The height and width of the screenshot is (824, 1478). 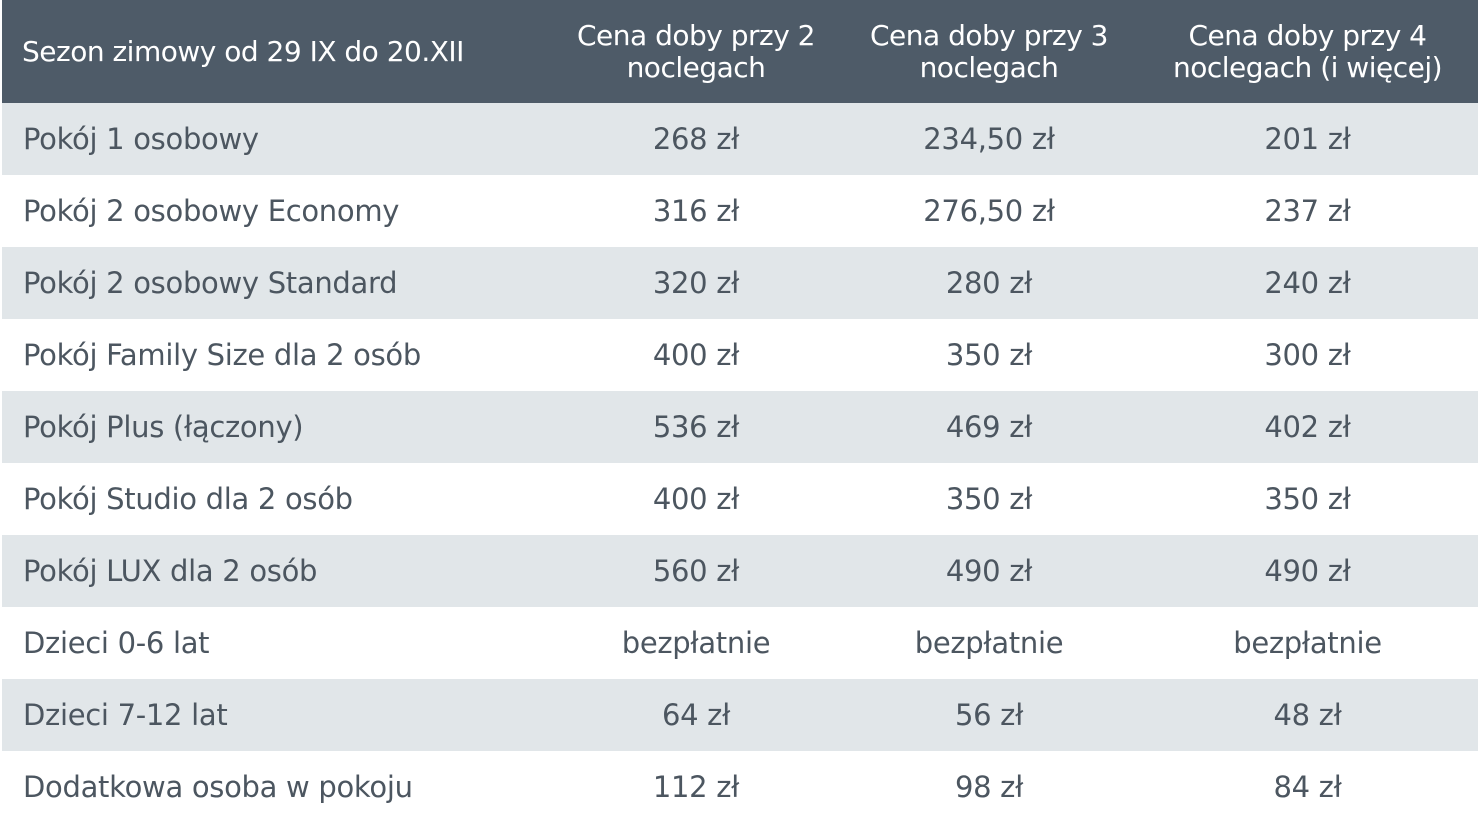 I want to click on room-type-label: Pokój 1 osobowy, so click(x=141, y=139).